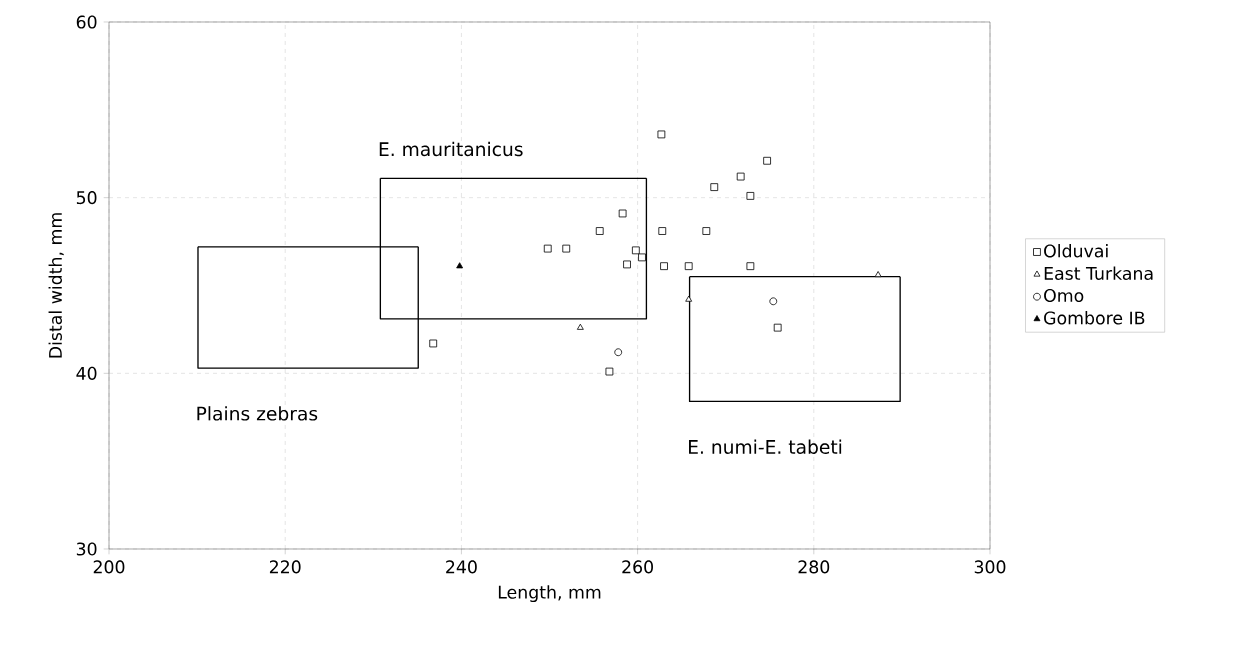 The image size is (1243, 655). Describe the element at coordinates (86, 373) in the screenshot. I see `y-tick-label: 40` at that location.